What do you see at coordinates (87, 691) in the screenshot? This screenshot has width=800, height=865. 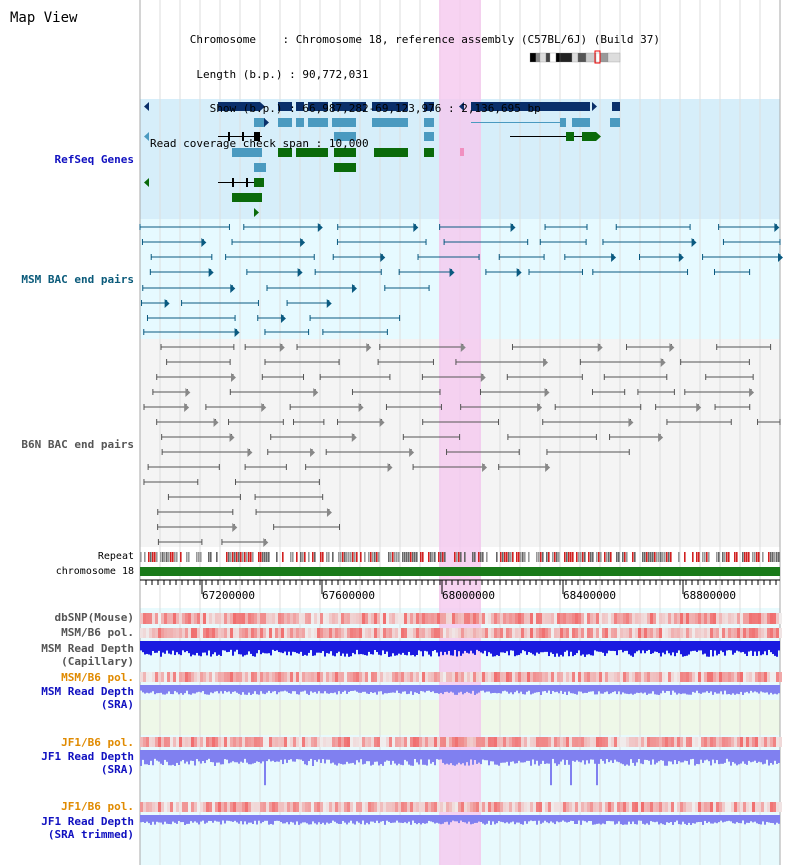 I see `track-label-msm-depth-sra-1: MSM Read Depth` at bounding box center [87, 691].